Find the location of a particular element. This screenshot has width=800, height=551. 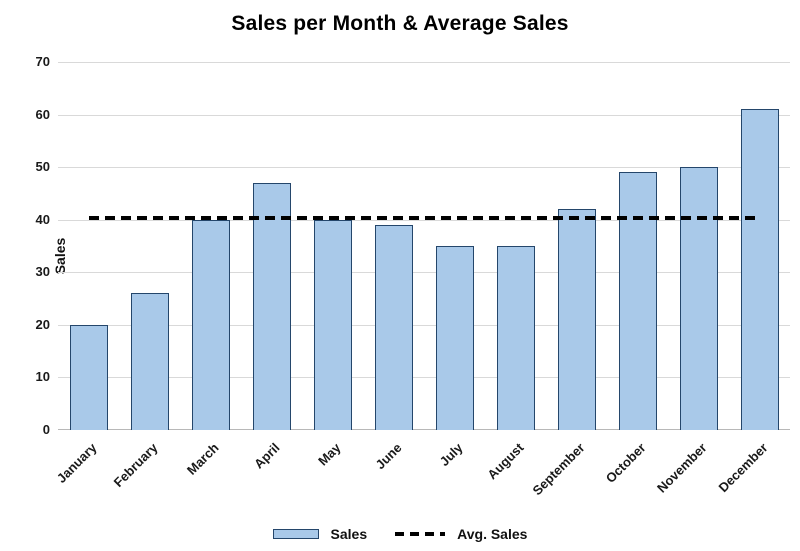

bar-november is located at coordinates (698, 298).